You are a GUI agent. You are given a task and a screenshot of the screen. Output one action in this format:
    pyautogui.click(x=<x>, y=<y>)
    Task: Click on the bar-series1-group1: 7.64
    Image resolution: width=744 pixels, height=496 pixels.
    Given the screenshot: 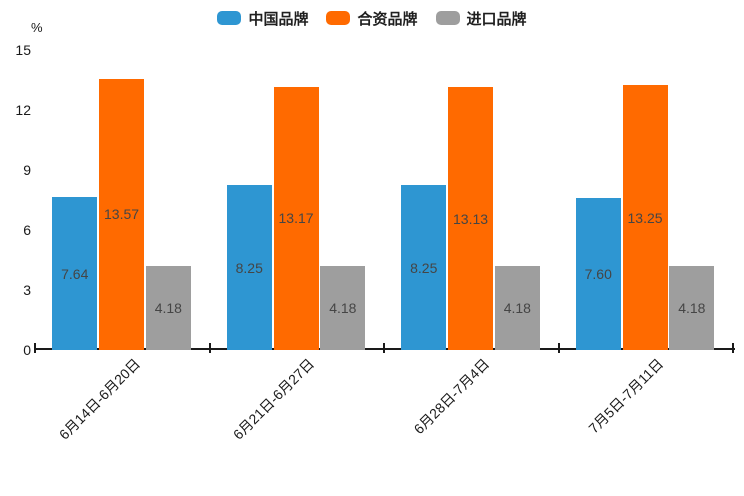 What is the action you would take?
    pyautogui.click(x=75, y=273)
    